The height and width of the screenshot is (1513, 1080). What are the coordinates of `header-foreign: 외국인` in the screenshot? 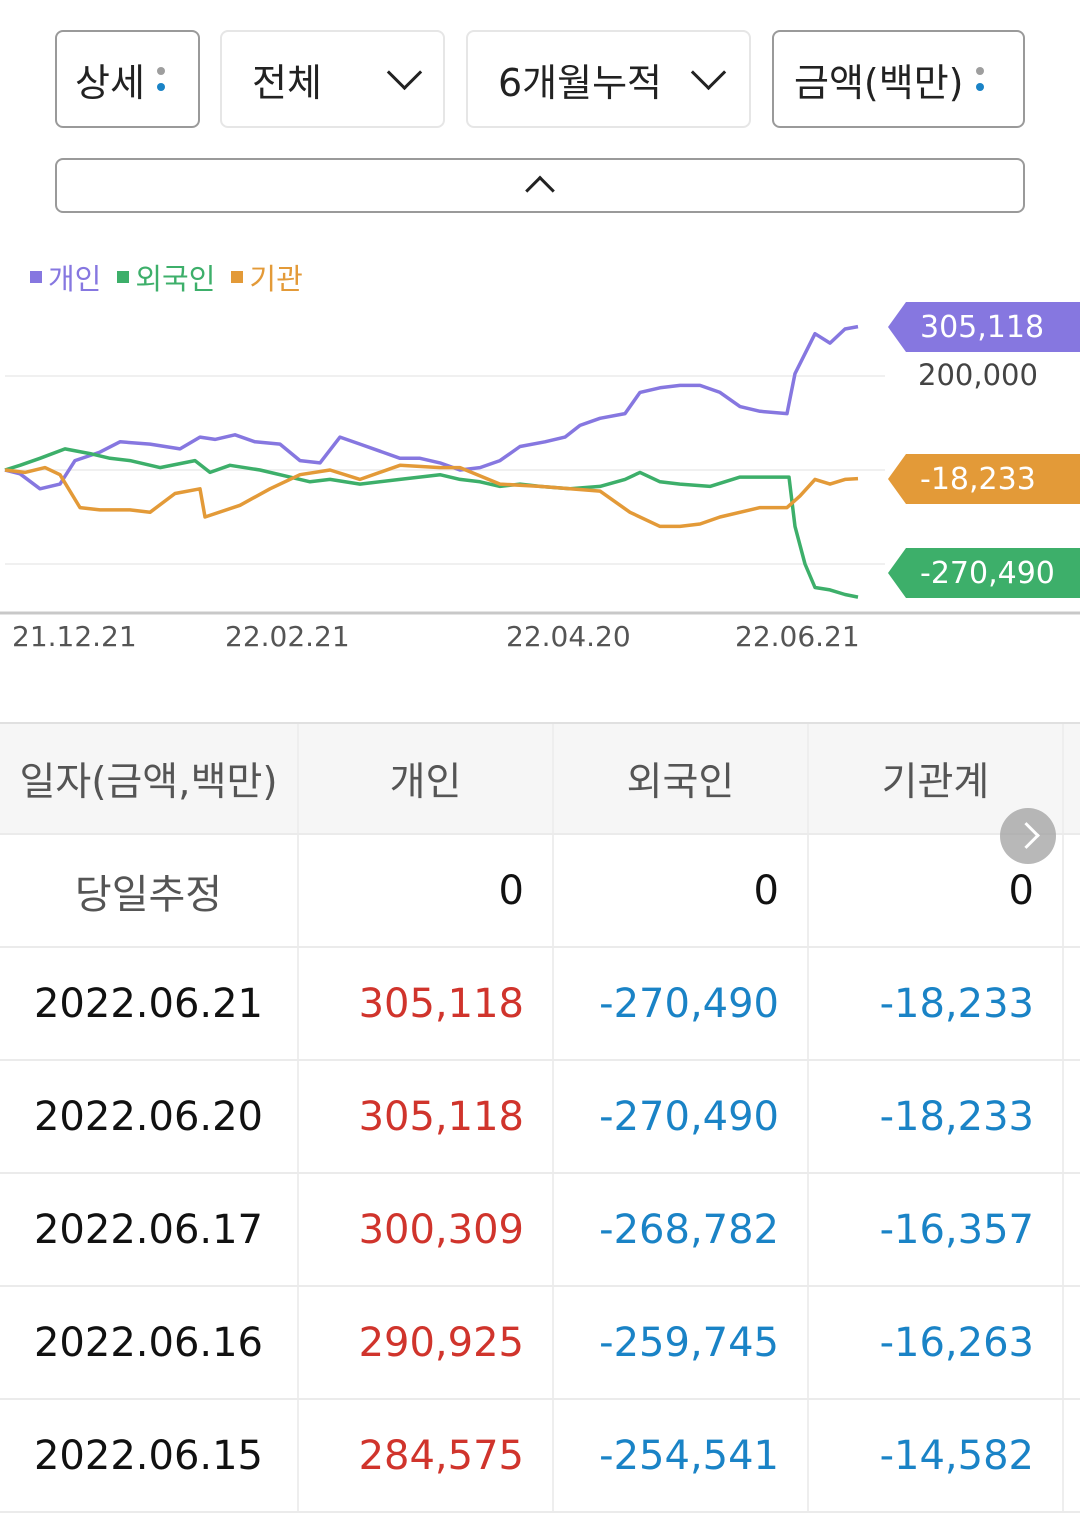 It's located at (681, 778).